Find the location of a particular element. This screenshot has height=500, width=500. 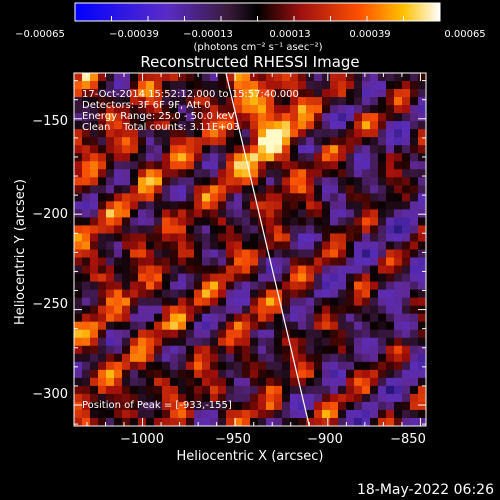

colorbar-tick-label-4: 0.00039 is located at coordinates (369, 34).